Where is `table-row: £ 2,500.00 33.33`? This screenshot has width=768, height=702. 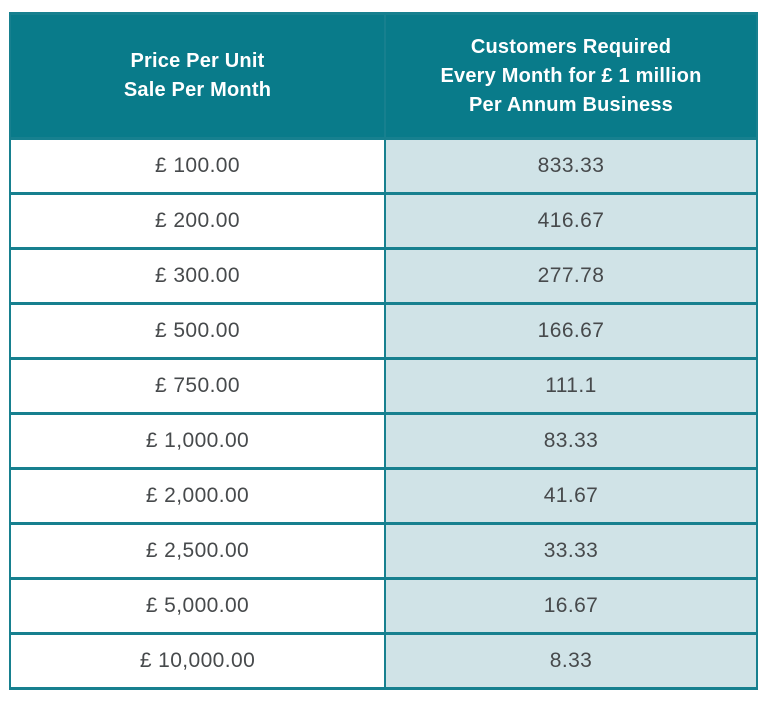
table-row: £ 2,500.00 33.33 is located at coordinates (384, 551).